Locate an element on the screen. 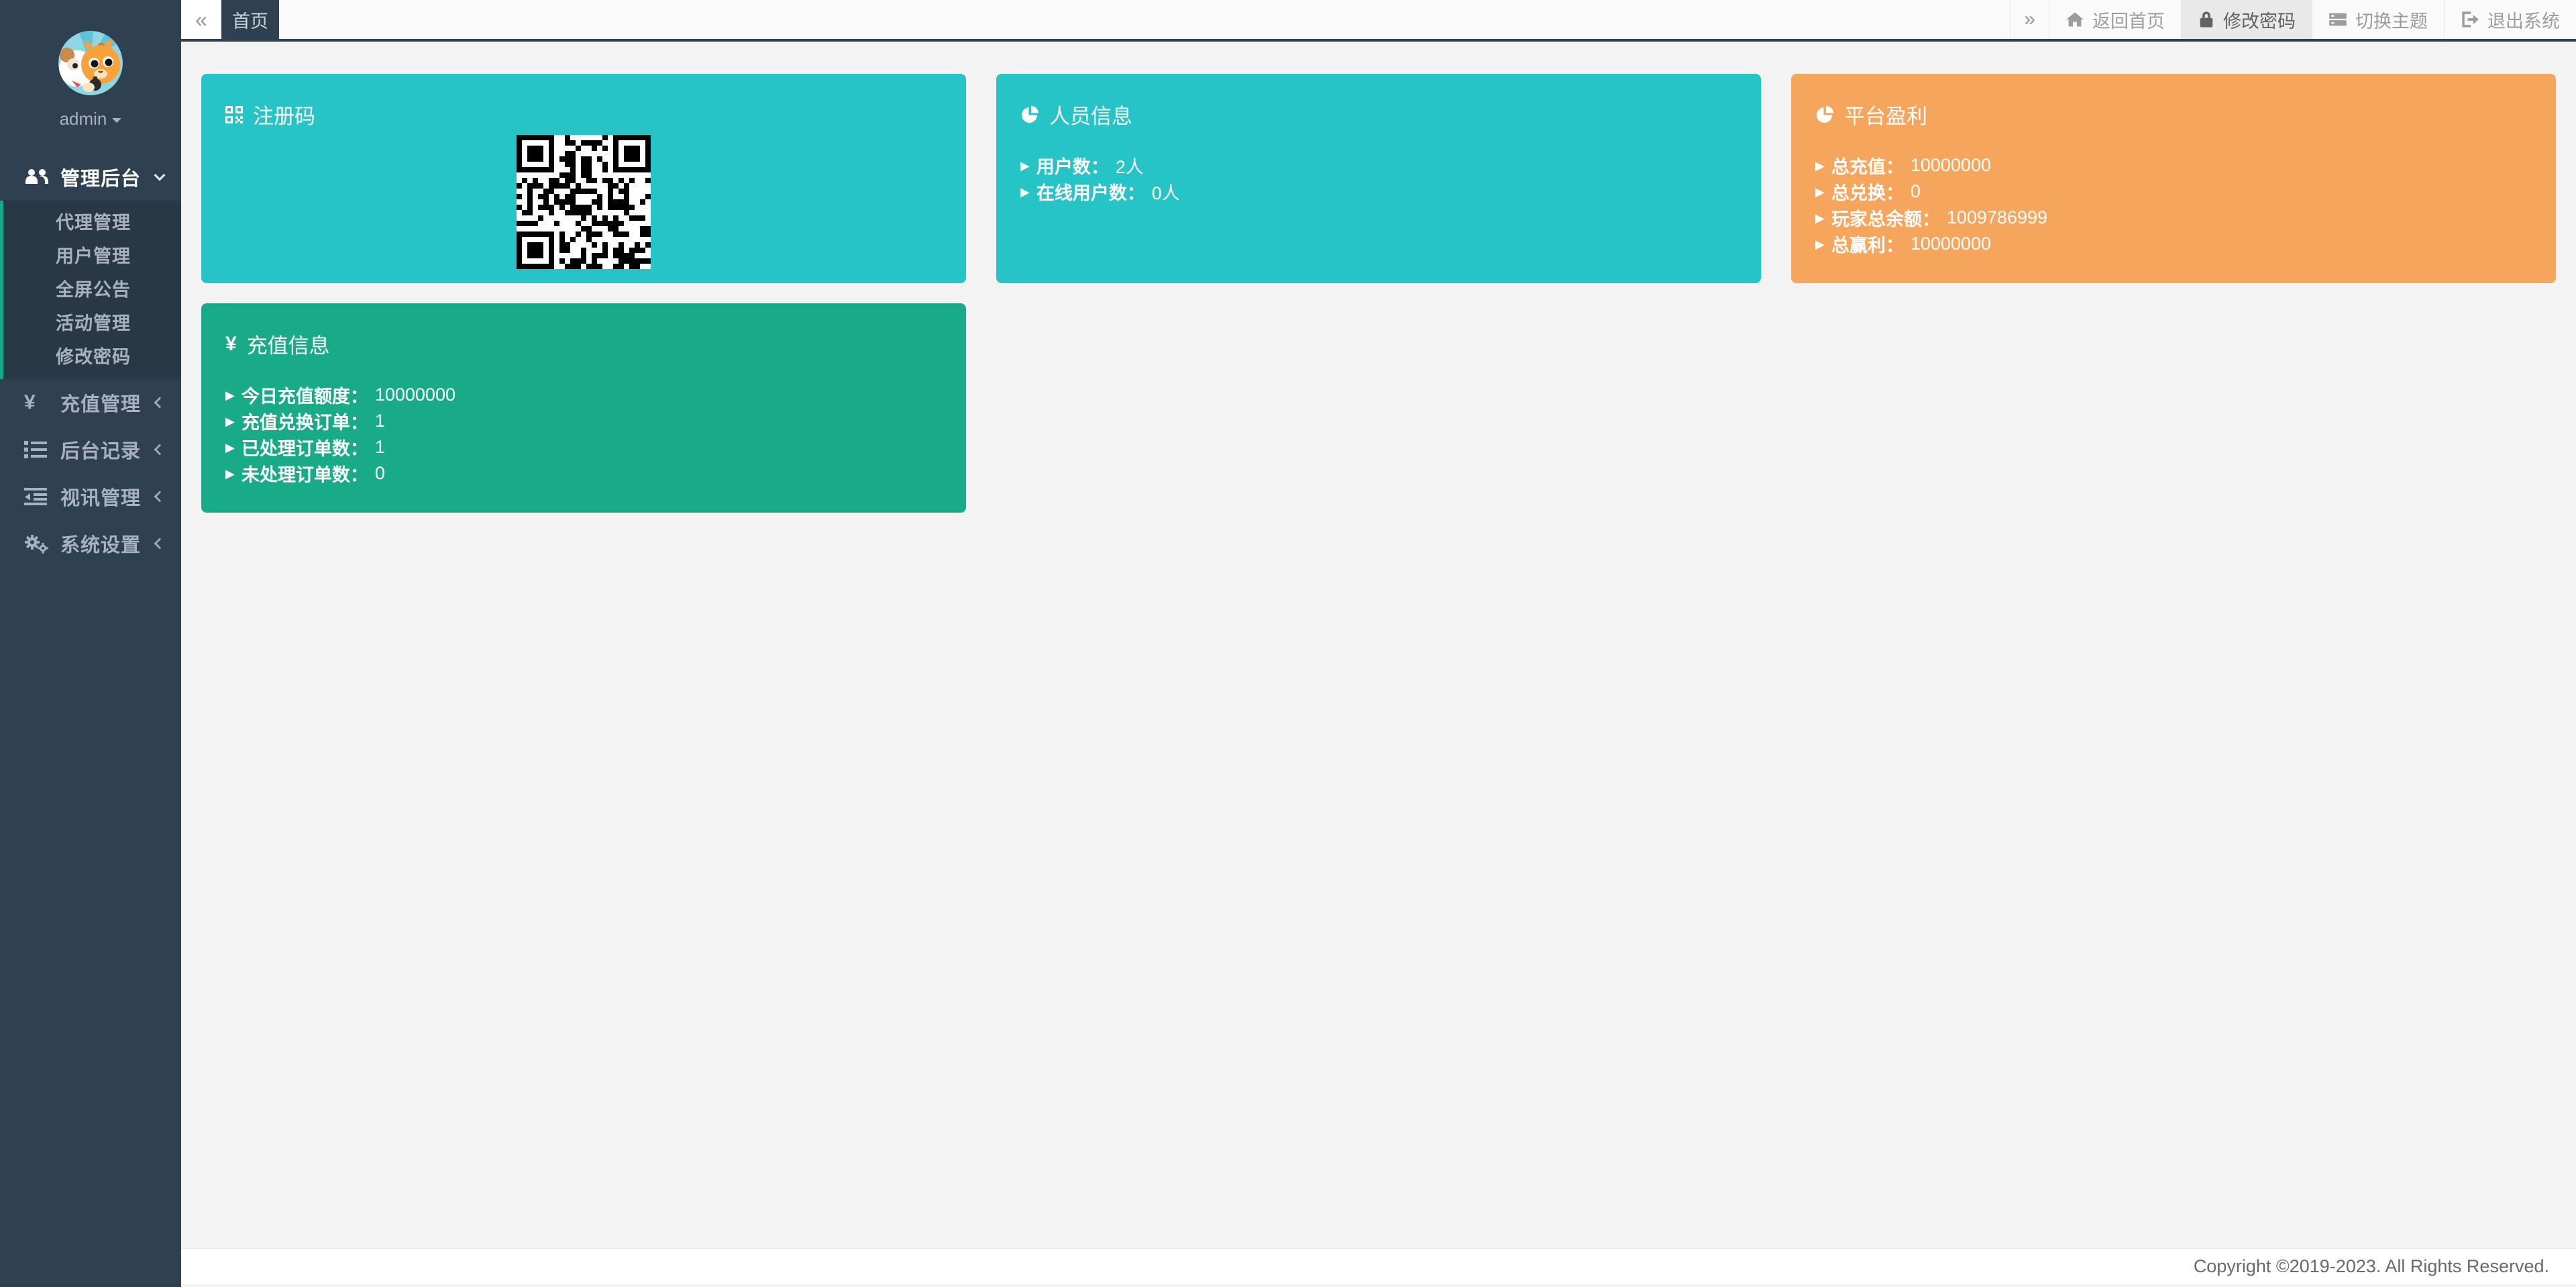 This screenshot has height=1287, width=2576. sidebar-subitem-user-management: 用户管理 is located at coordinates (93, 256).